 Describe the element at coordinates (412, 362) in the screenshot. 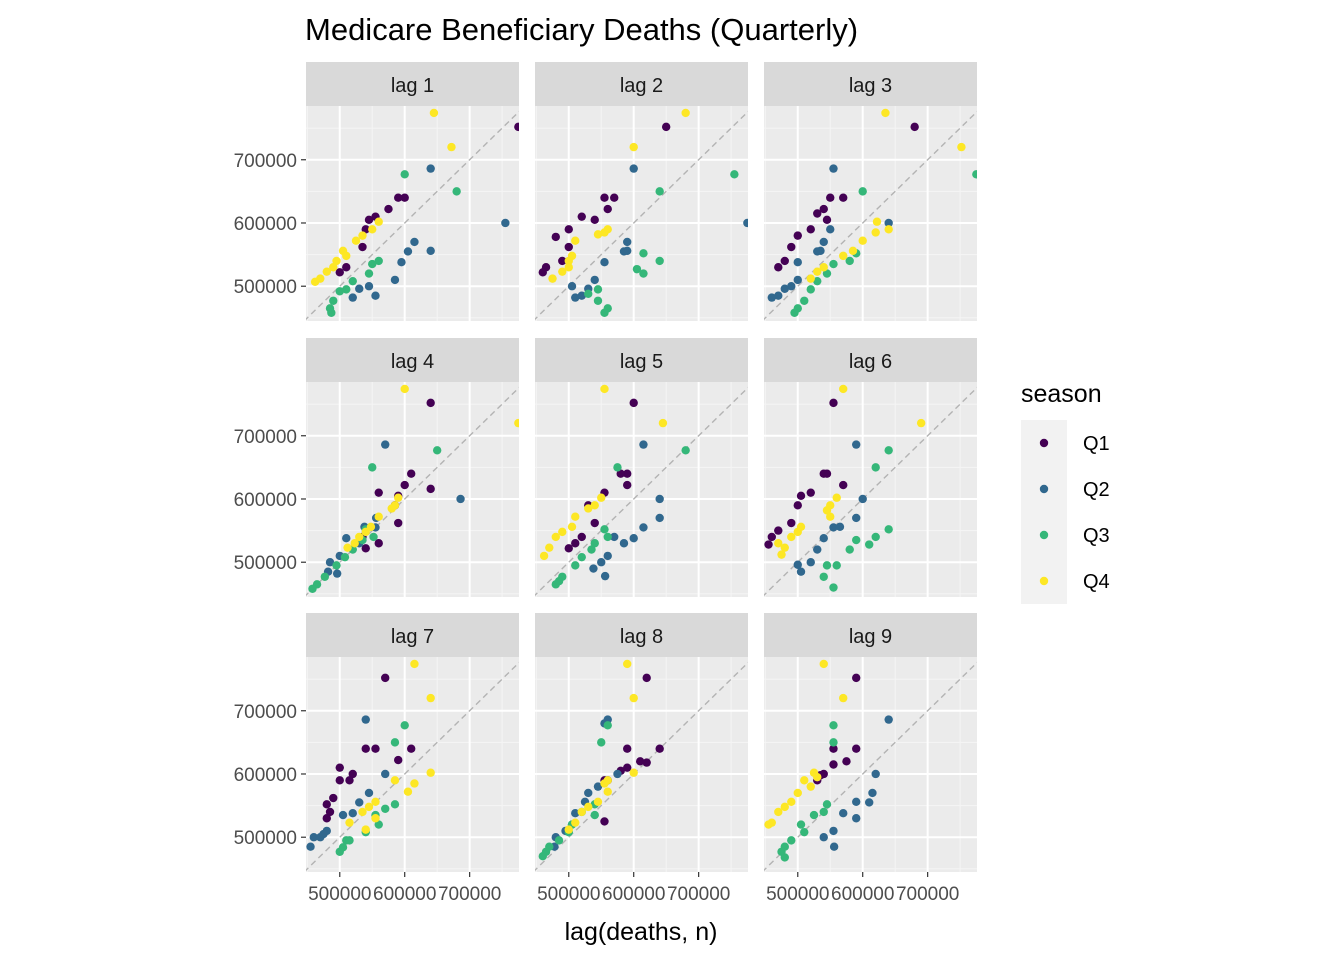

I see `facet-strip-label: lag 4` at that location.